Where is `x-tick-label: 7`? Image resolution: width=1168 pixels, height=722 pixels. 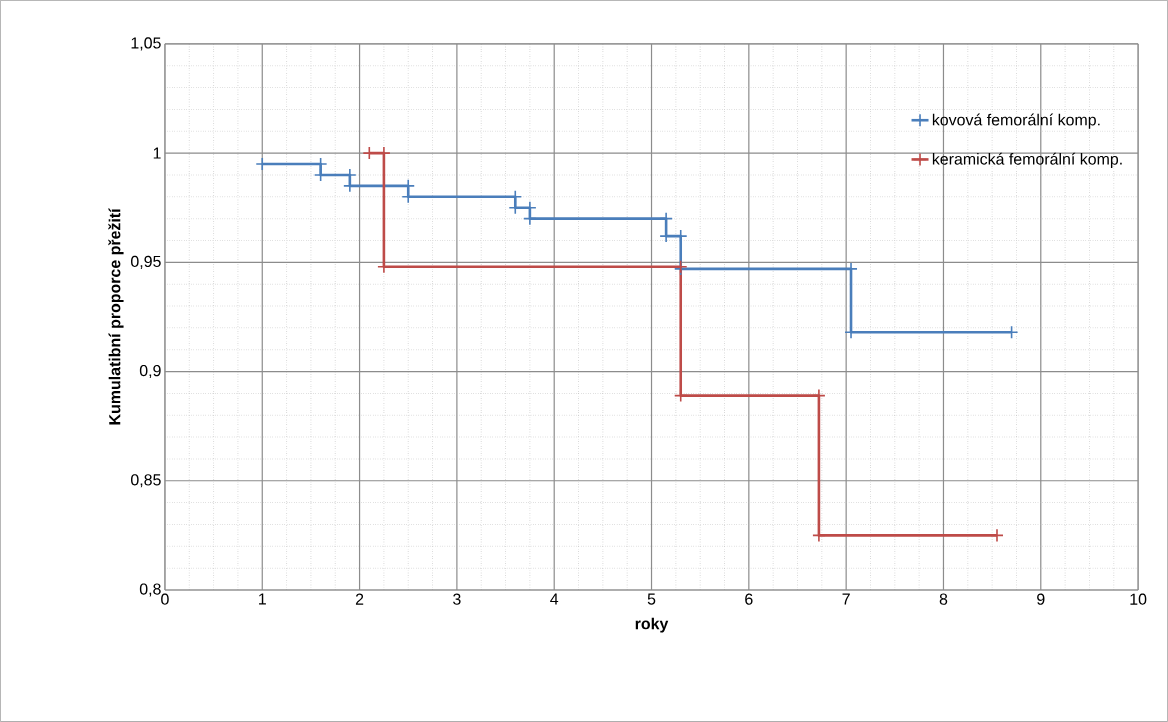 x-tick-label: 7 is located at coordinates (846, 599).